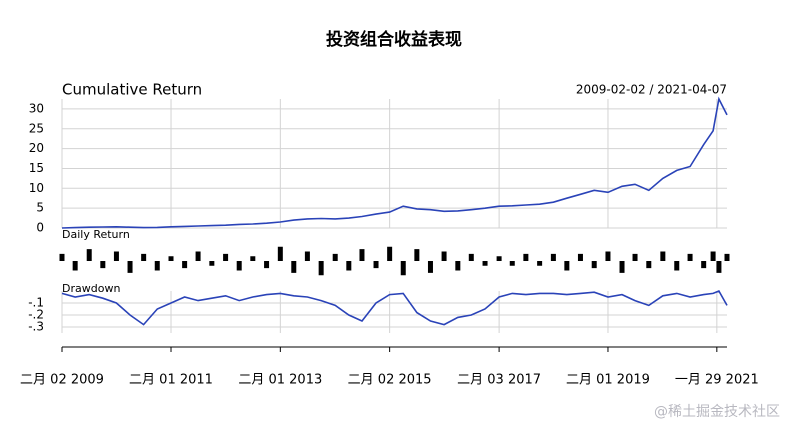 The width and height of the screenshot is (789, 431). What do you see at coordinates (717, 412) in the screenshot?
I see `watermark: @稀土掘金技术社区` at bounding box center [717, 412].